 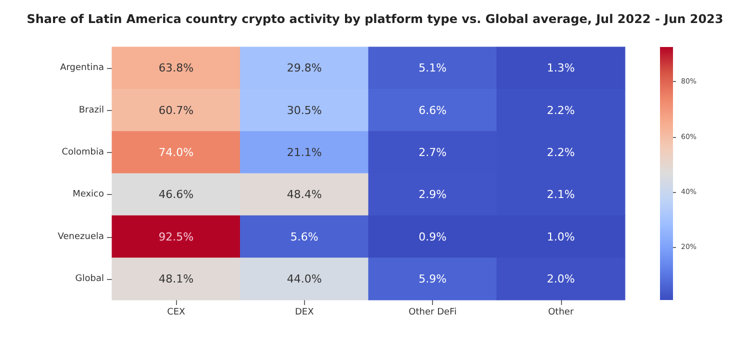 What do you see at coordinates (176, 237) in the screenshot?
I see `data-label: 92.5%` at bounding box center [176, 237].